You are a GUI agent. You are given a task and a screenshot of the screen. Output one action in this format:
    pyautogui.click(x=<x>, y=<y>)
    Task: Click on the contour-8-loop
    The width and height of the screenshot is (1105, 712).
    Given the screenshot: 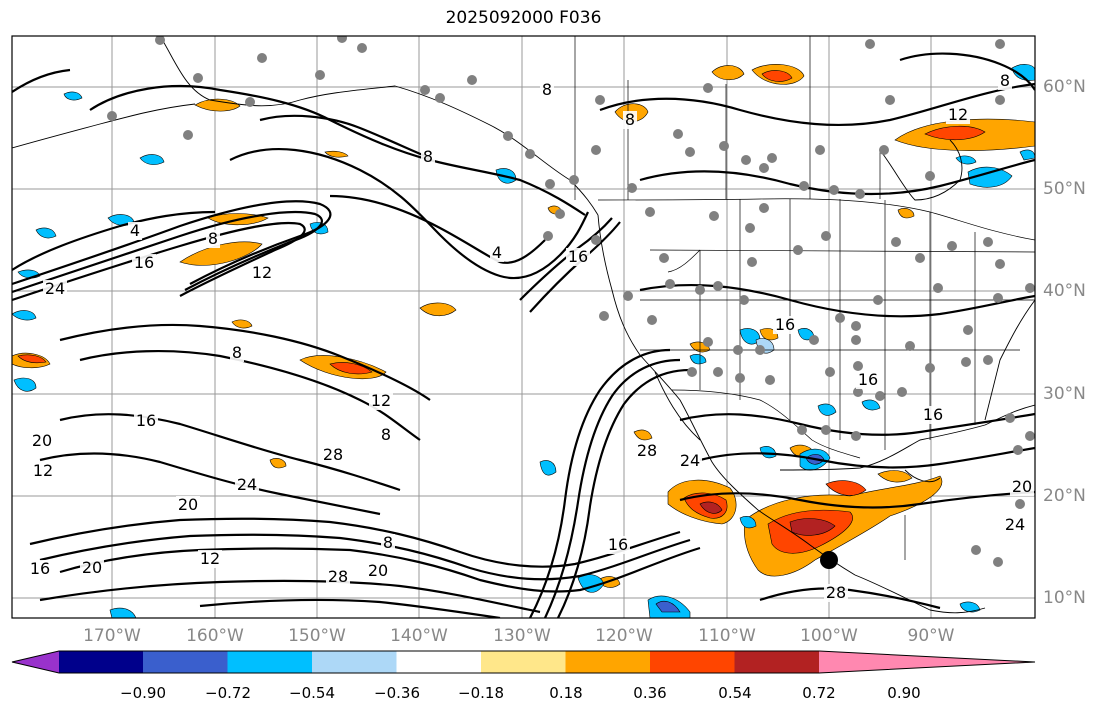 What is the action you would take?
    pyautogui.click(x=409, y=214)
    